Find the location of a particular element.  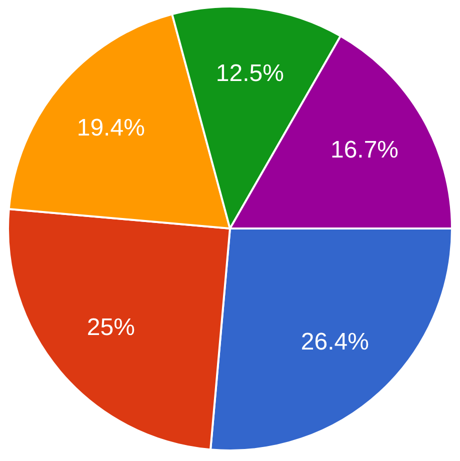

data-label: 26.4% is located at coordinates (334, 342).